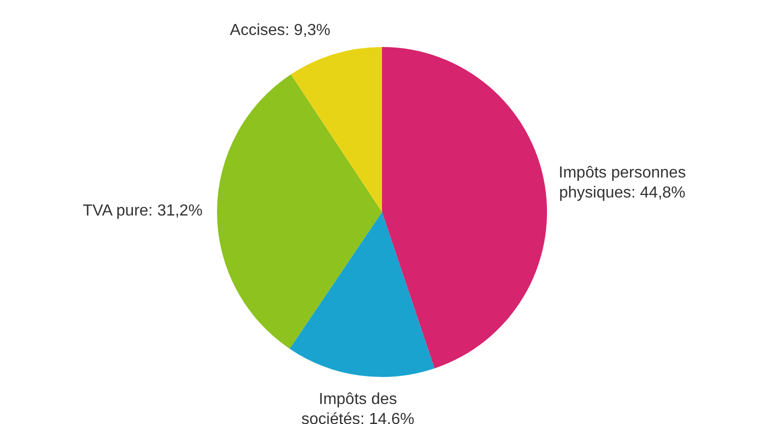  Describe the element at coordinates (357, 407) in the screenshot. I see `slice-label: Impôts des sociétés: 14.6%` at that location.